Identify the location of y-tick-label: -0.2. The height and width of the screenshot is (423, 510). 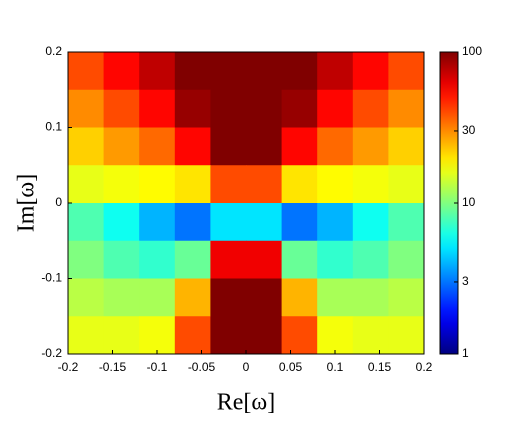
(51, 353).